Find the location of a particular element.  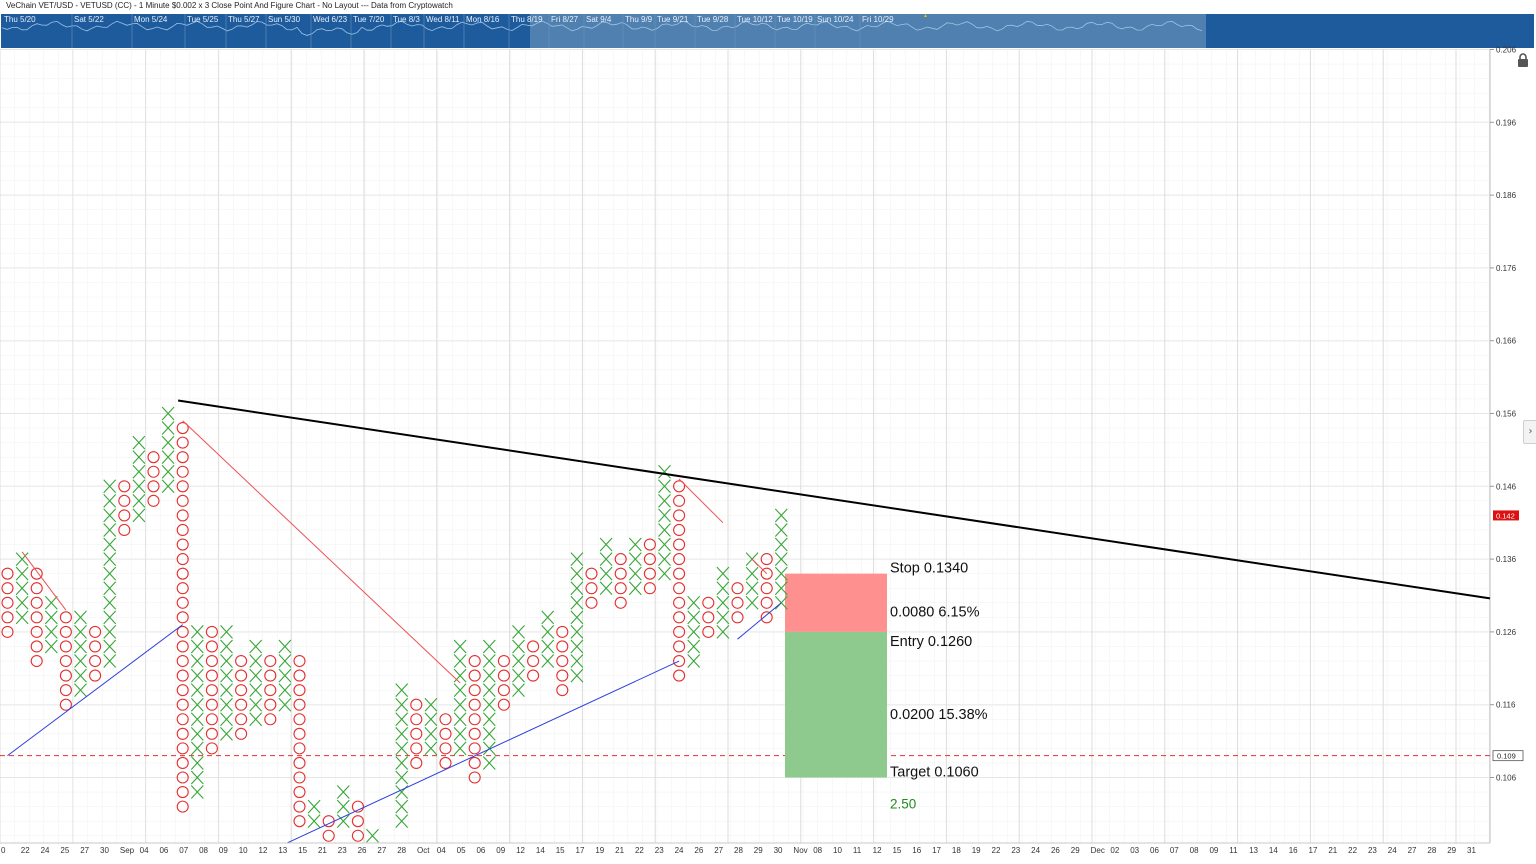

x-tick-label: Dec is located at coordinates (1098, 850).